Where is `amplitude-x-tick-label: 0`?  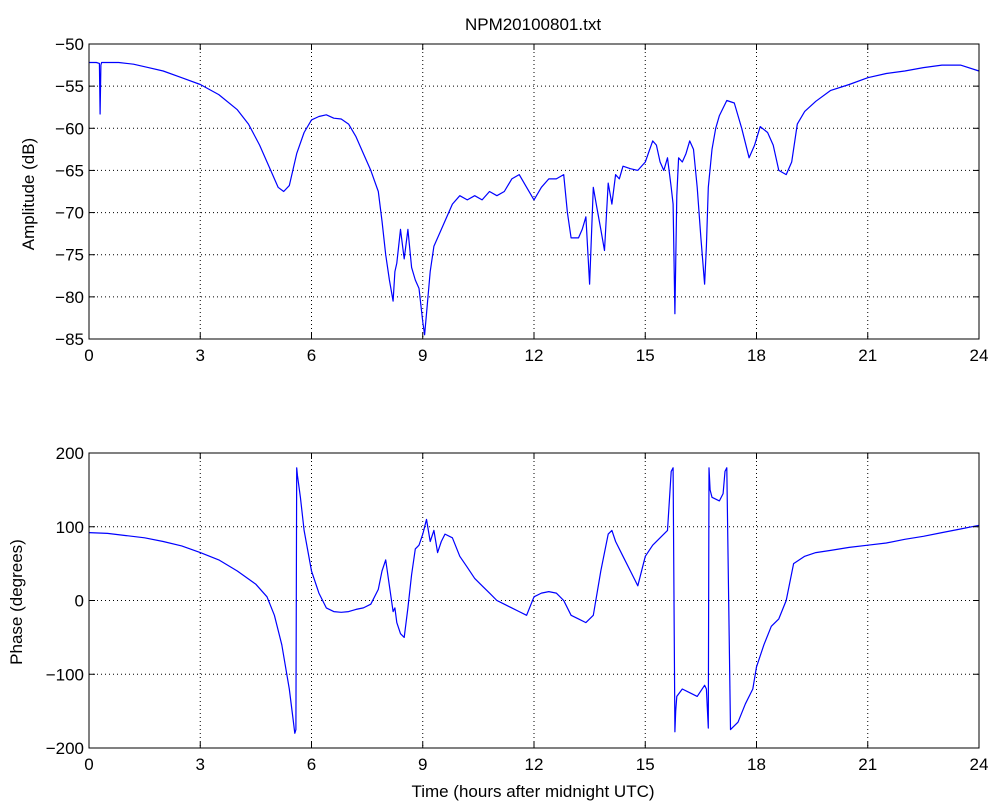
amplitude-x-tick-label: 0 is located at coordinates (88, 355).